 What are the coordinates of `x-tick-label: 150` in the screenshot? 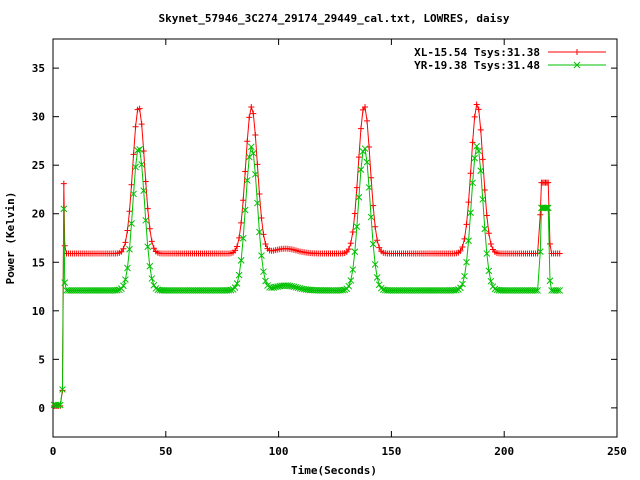 It's located at (391, 451).